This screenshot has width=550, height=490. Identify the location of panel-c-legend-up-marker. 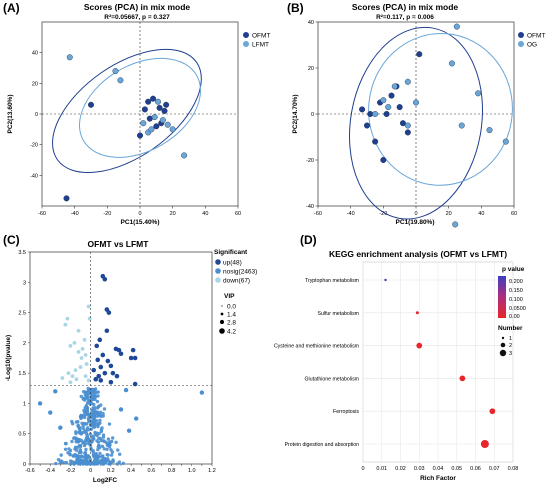
(218, 262).